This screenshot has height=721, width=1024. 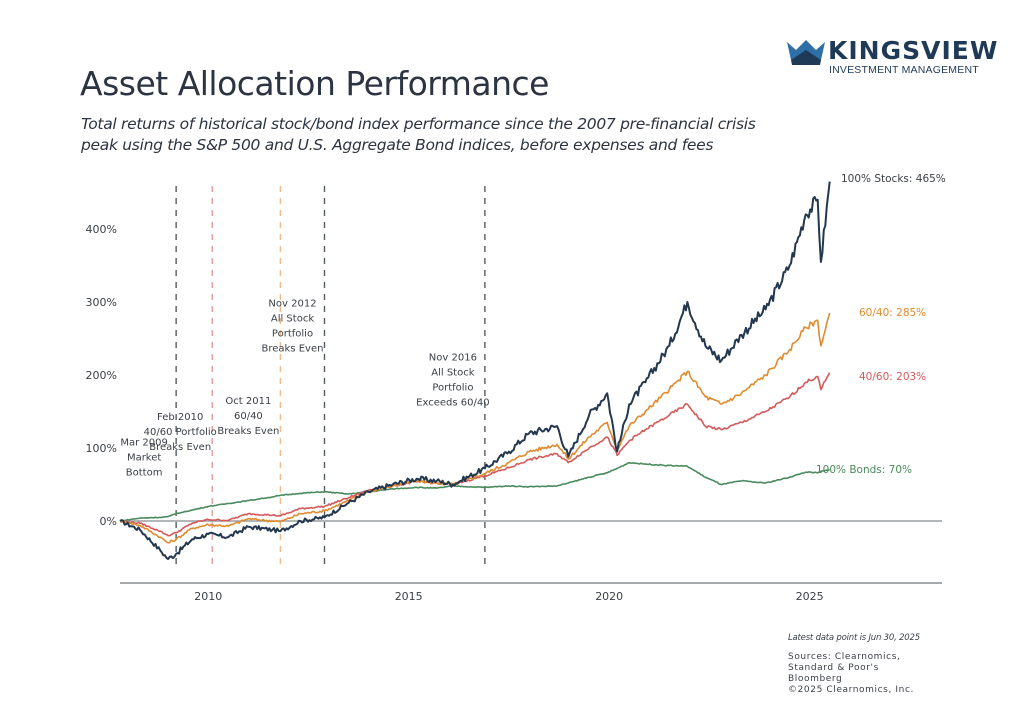 What do you see at coordinates (180, 432) in the screenshot?
I see `annotation-label: 40/60 Portfolio` at bounding box center [180, 432].